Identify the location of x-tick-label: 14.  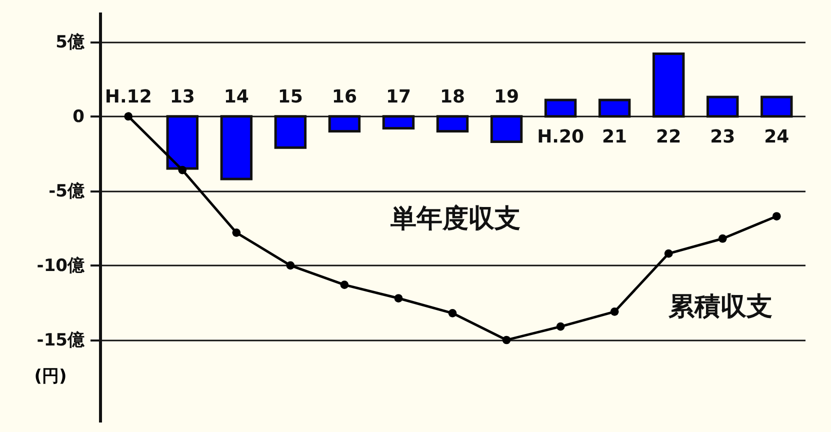
(236, 97).